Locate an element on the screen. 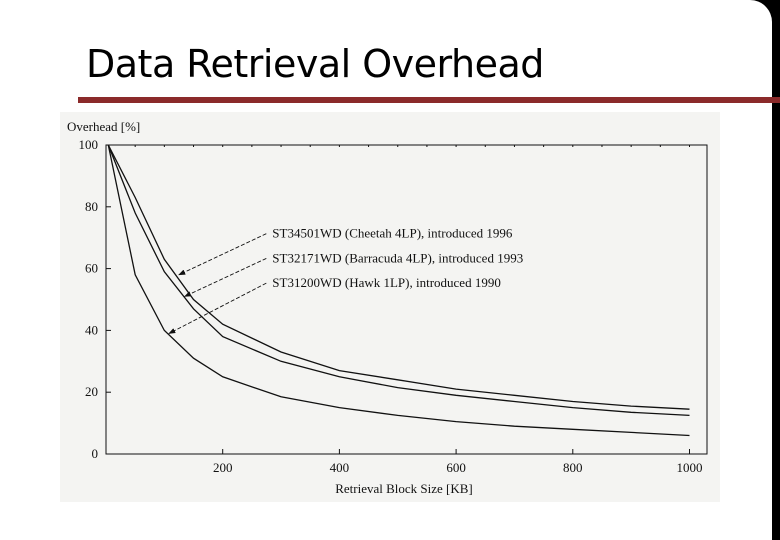 The width and height of the screenshot is (780, 540). x-tick-label: 400 is located at coordinates (340, 467).